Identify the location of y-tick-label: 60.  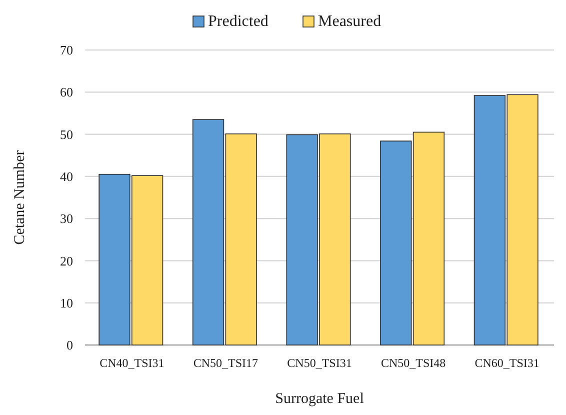
(66, 92).